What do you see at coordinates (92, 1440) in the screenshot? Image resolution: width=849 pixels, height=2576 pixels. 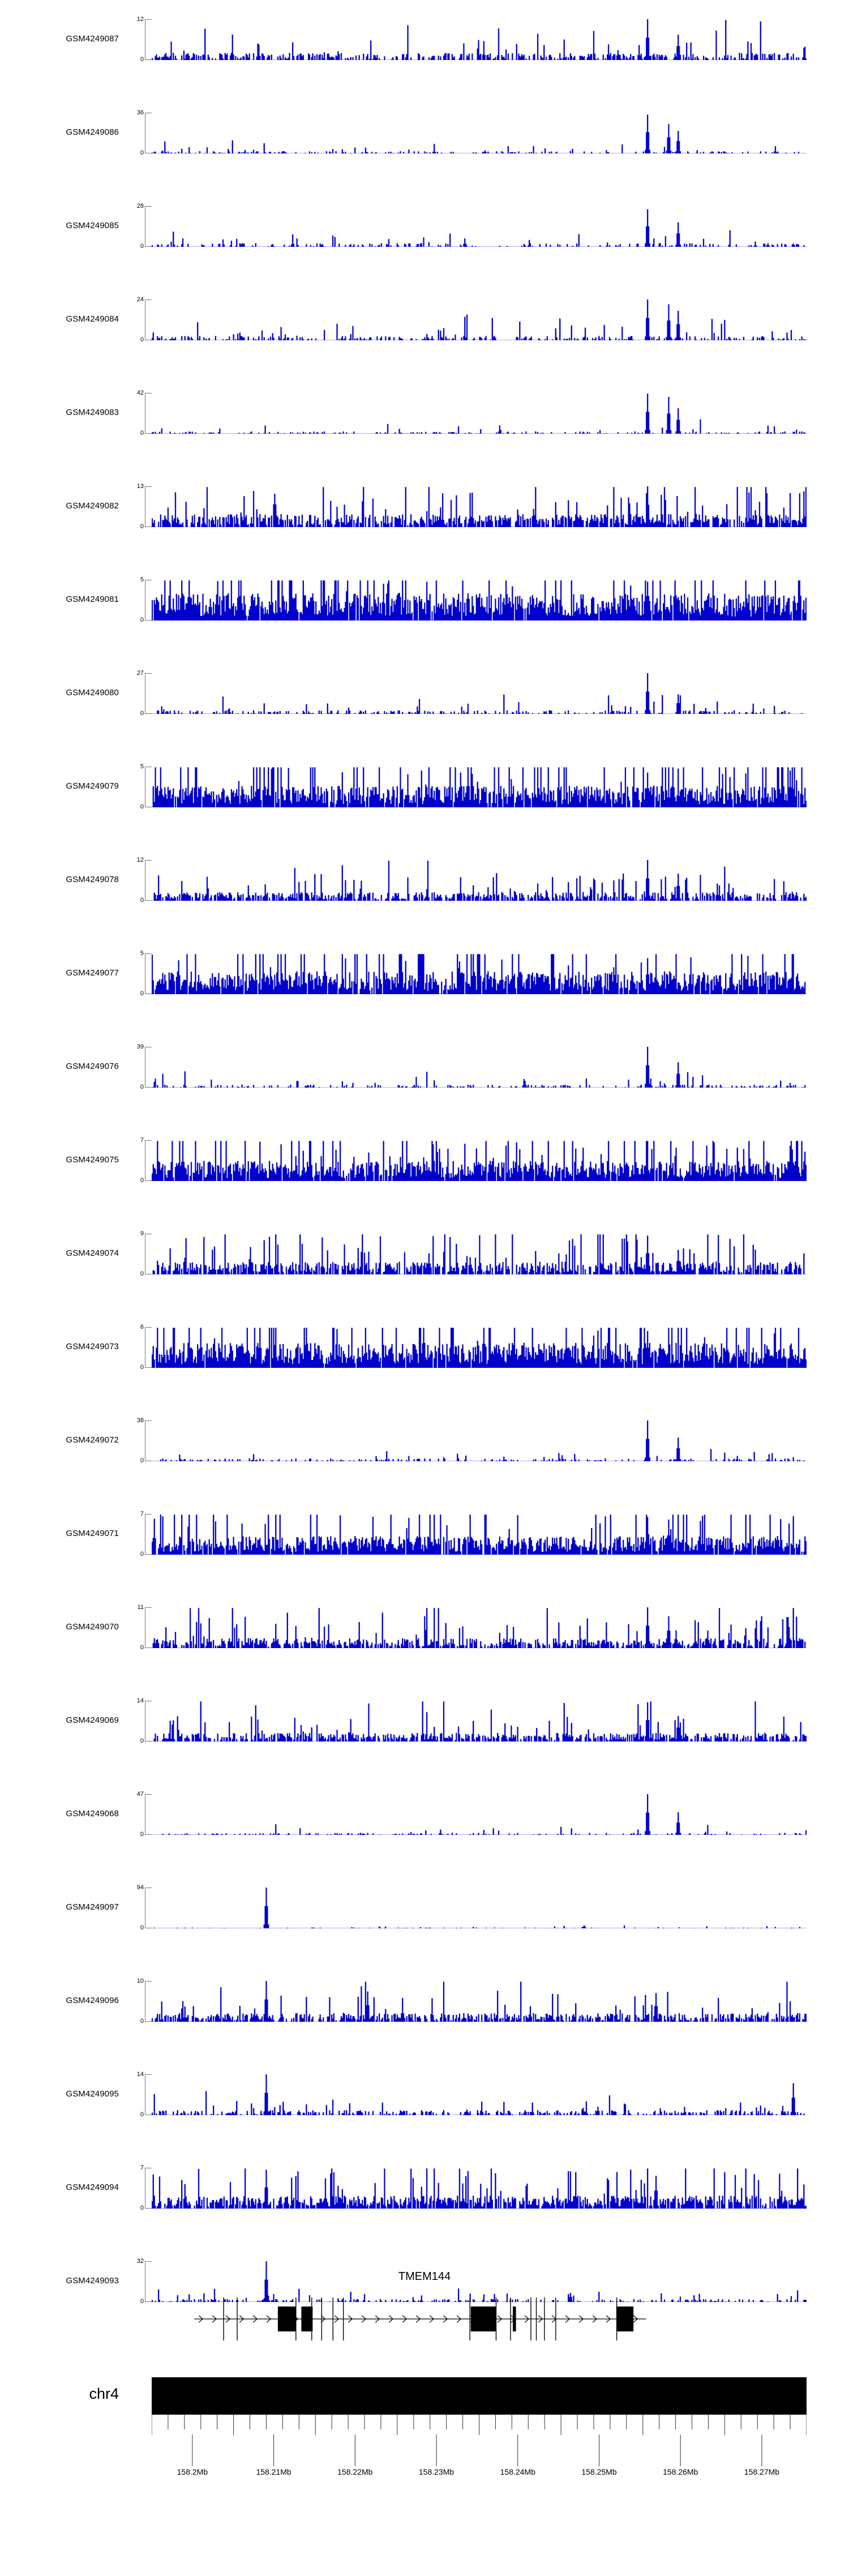 I see `track-sample-label: GSM4249072` at bounding box center [92, 1440].